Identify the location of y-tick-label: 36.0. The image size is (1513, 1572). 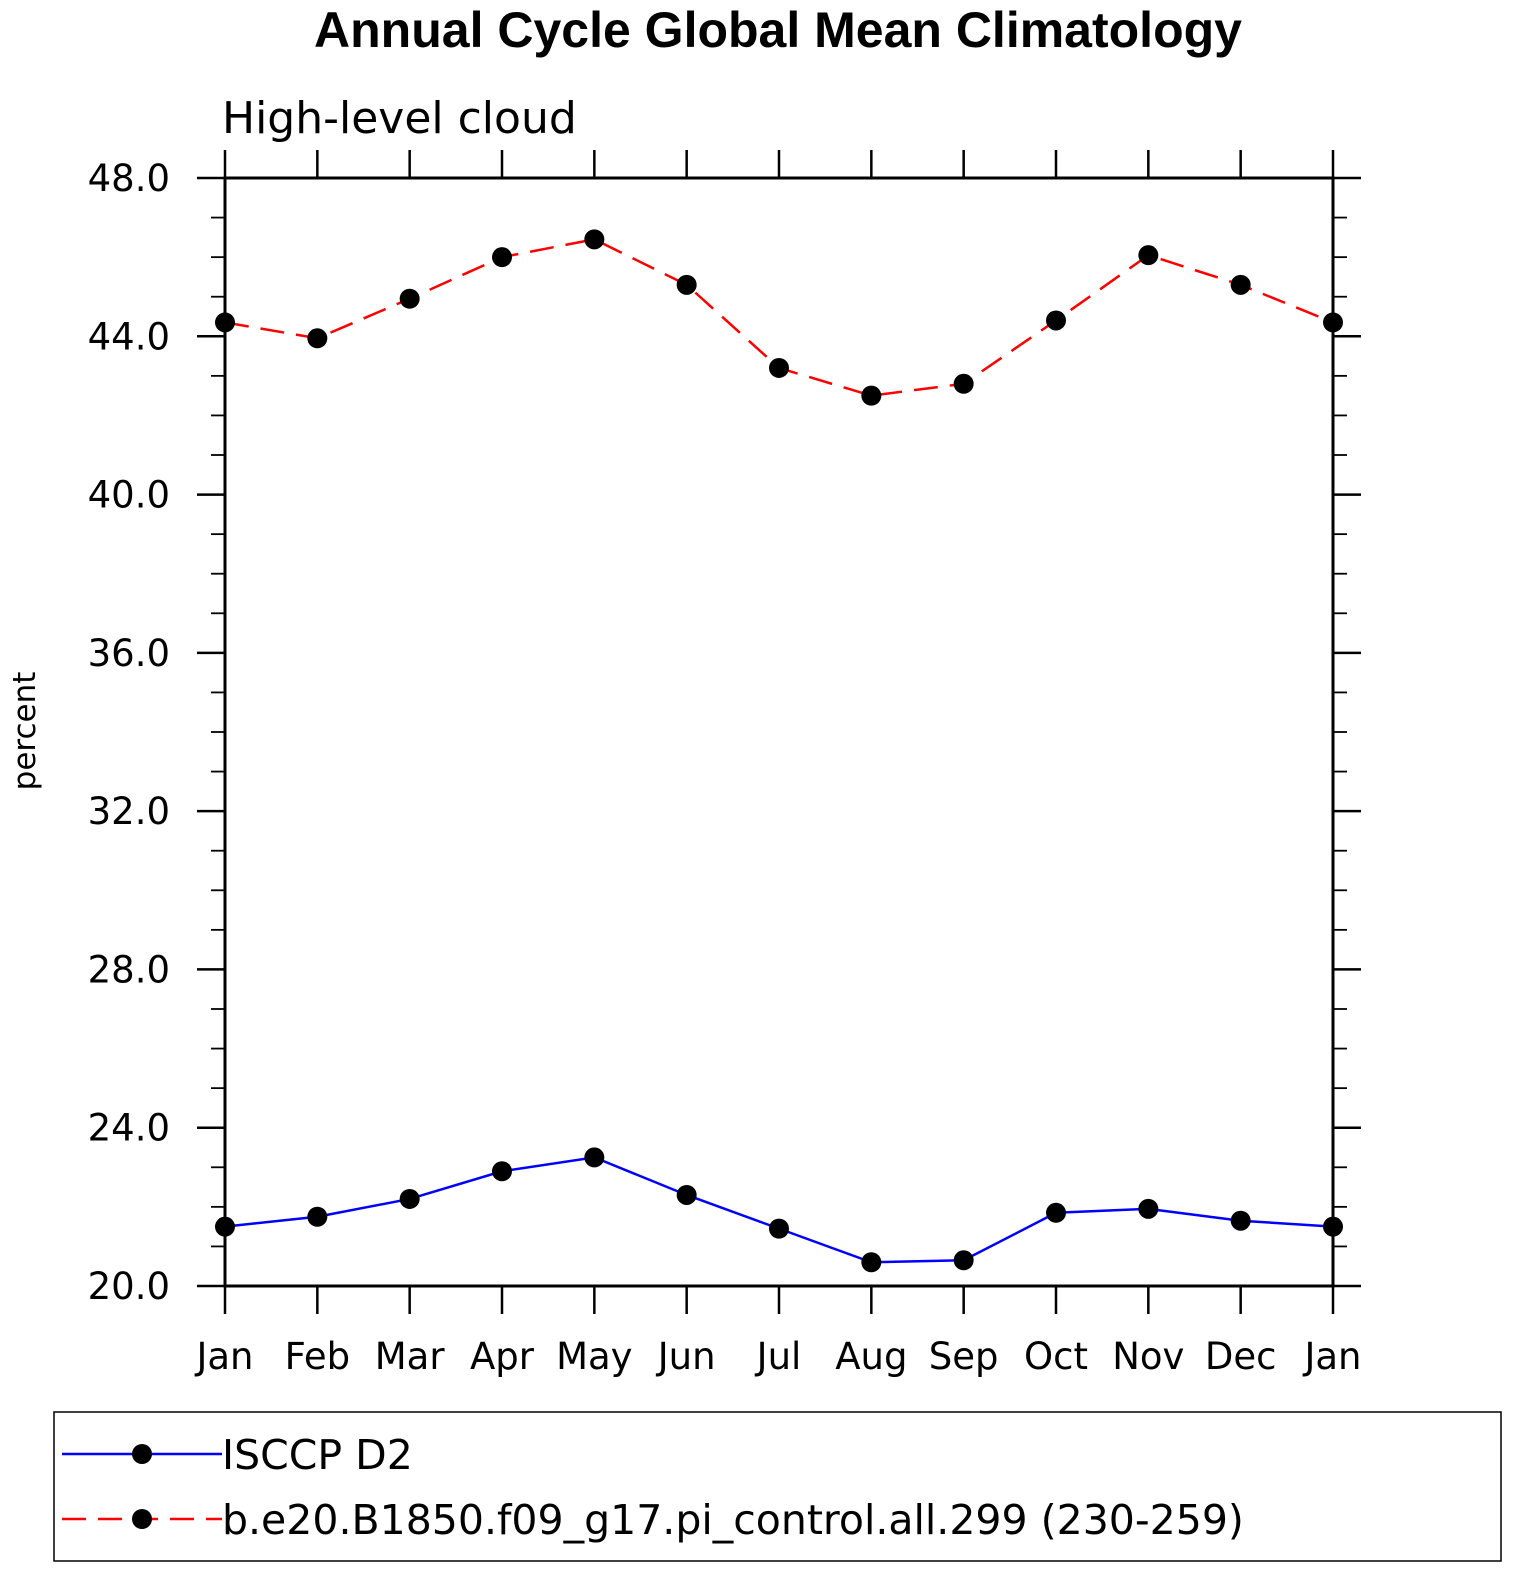
(129, 653).